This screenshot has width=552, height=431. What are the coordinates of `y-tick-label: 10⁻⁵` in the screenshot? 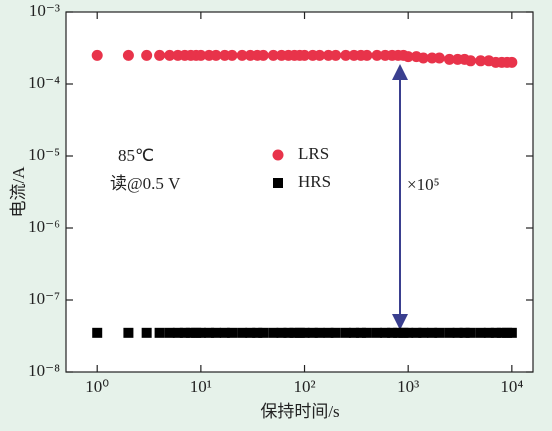 It's located at (44, 154).